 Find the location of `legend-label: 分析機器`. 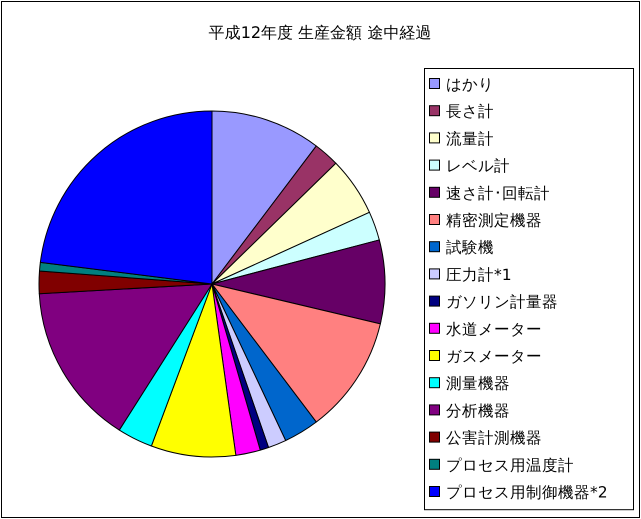

legend-label: 分析機器 is located at coordinates (478, 411).